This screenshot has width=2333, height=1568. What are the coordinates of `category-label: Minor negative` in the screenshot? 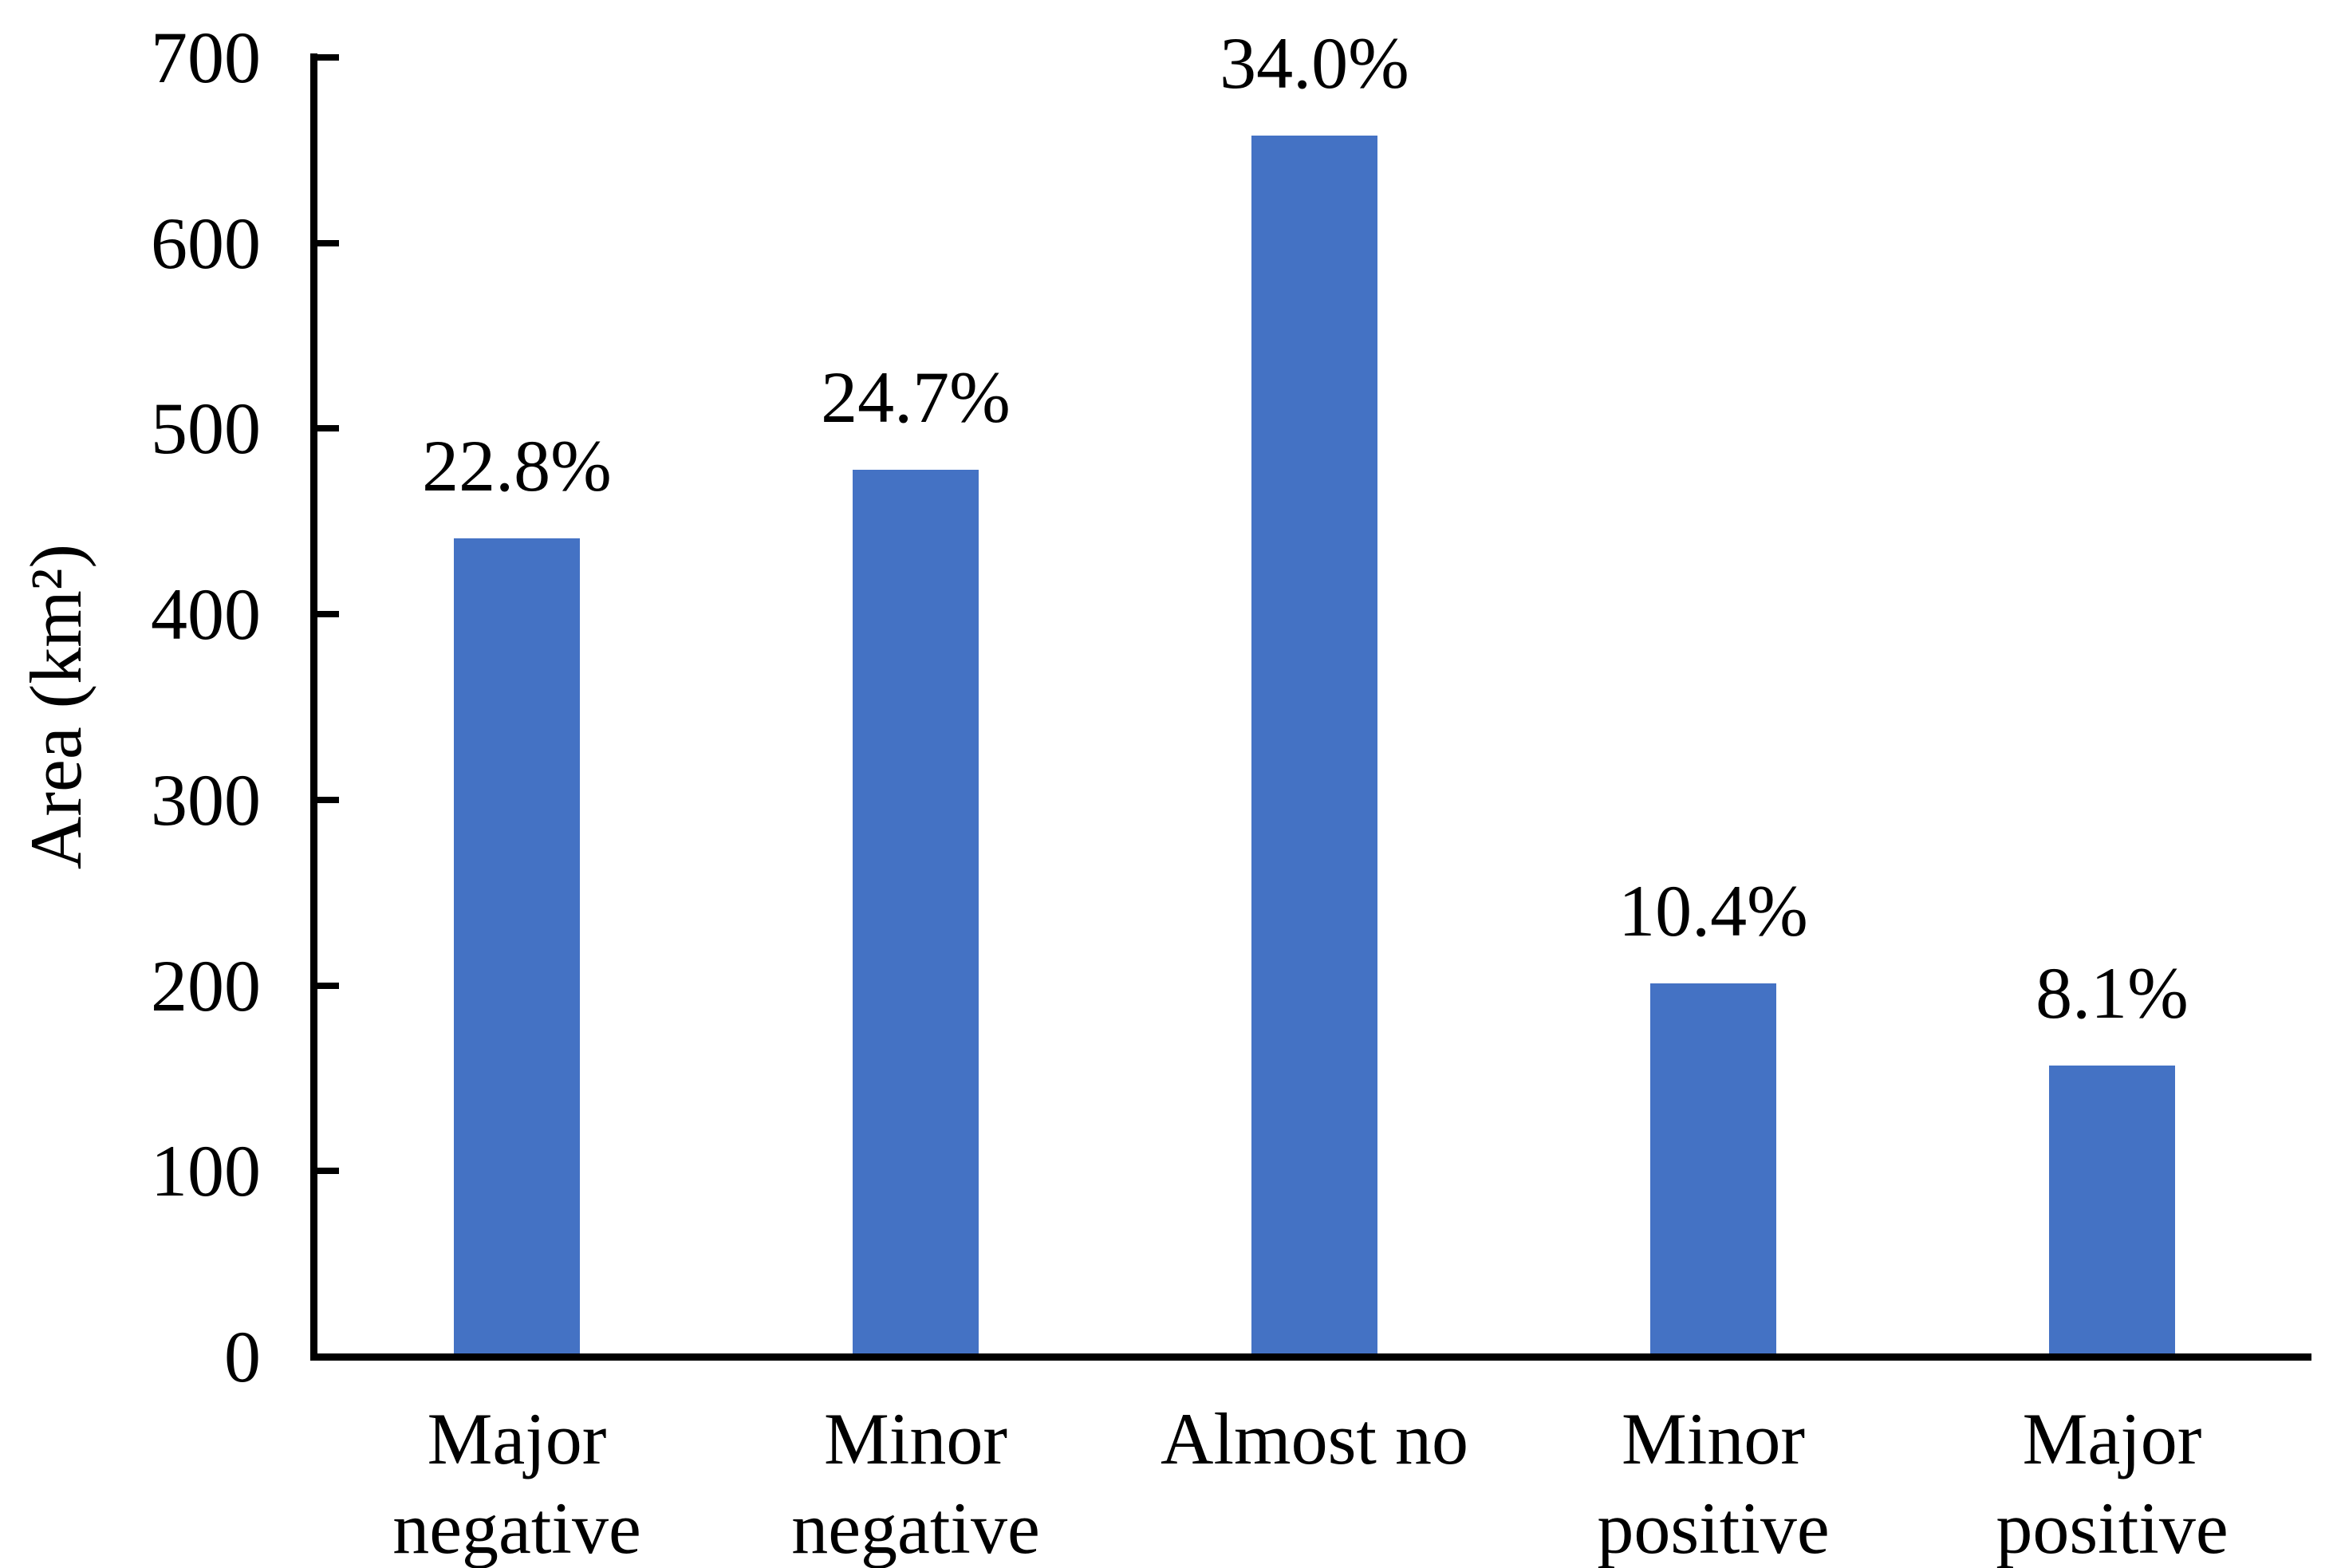 It's located at (915, 1483).